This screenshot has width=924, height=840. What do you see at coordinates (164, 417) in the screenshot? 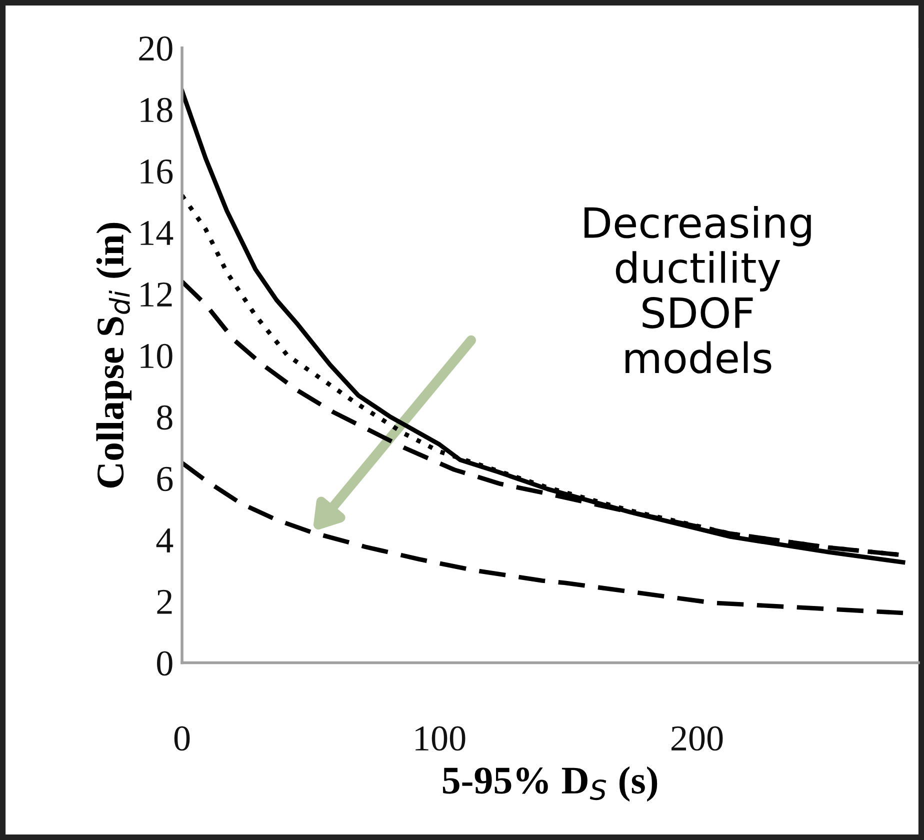
I see `y-tick-label: 8` at bounding box center [164, 417].